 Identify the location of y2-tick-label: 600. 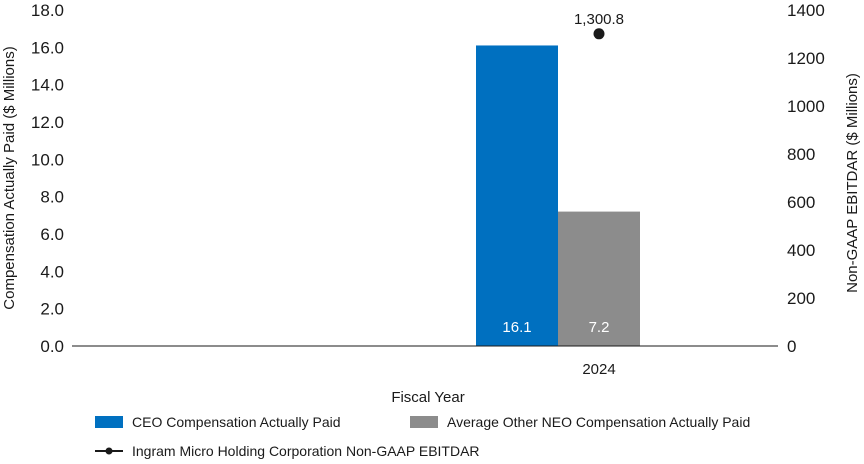
(801, 202).